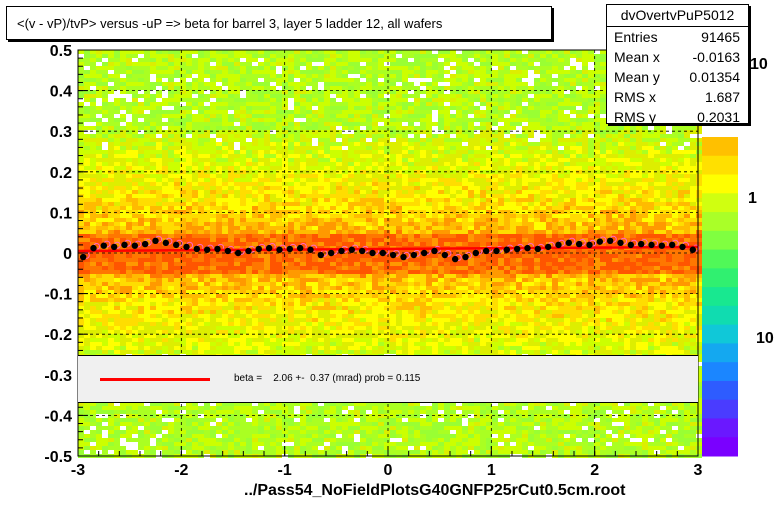 The width and height of the screenshot is (776, 506). What do you see at coordinates (718, 117) in the screenshot?
I see `stats-value: 0.2031` at bounding box center [718, 117].